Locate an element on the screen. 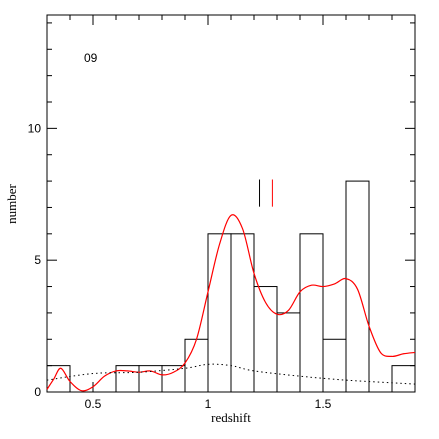 The height and width of the screenshot is (439, 439). x-axis-label: redshift is located at coordinates (231, 417).